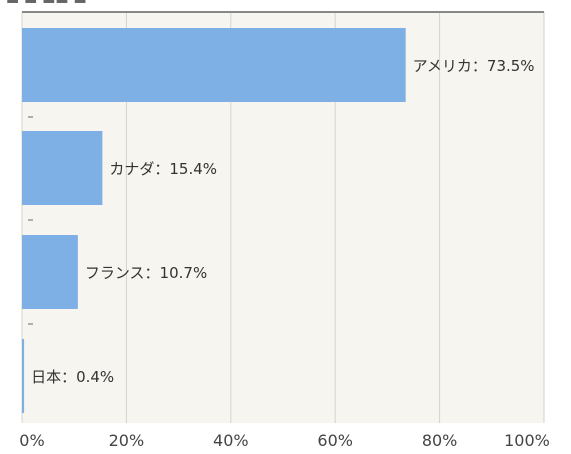 Image resolution: width=571 pixels, height=454 pixels. What do you see at coordinates (474, 66) in the screenshot?
I see `bar-label-1: アメリカ：73.5%` at bounding box center [474, 66].